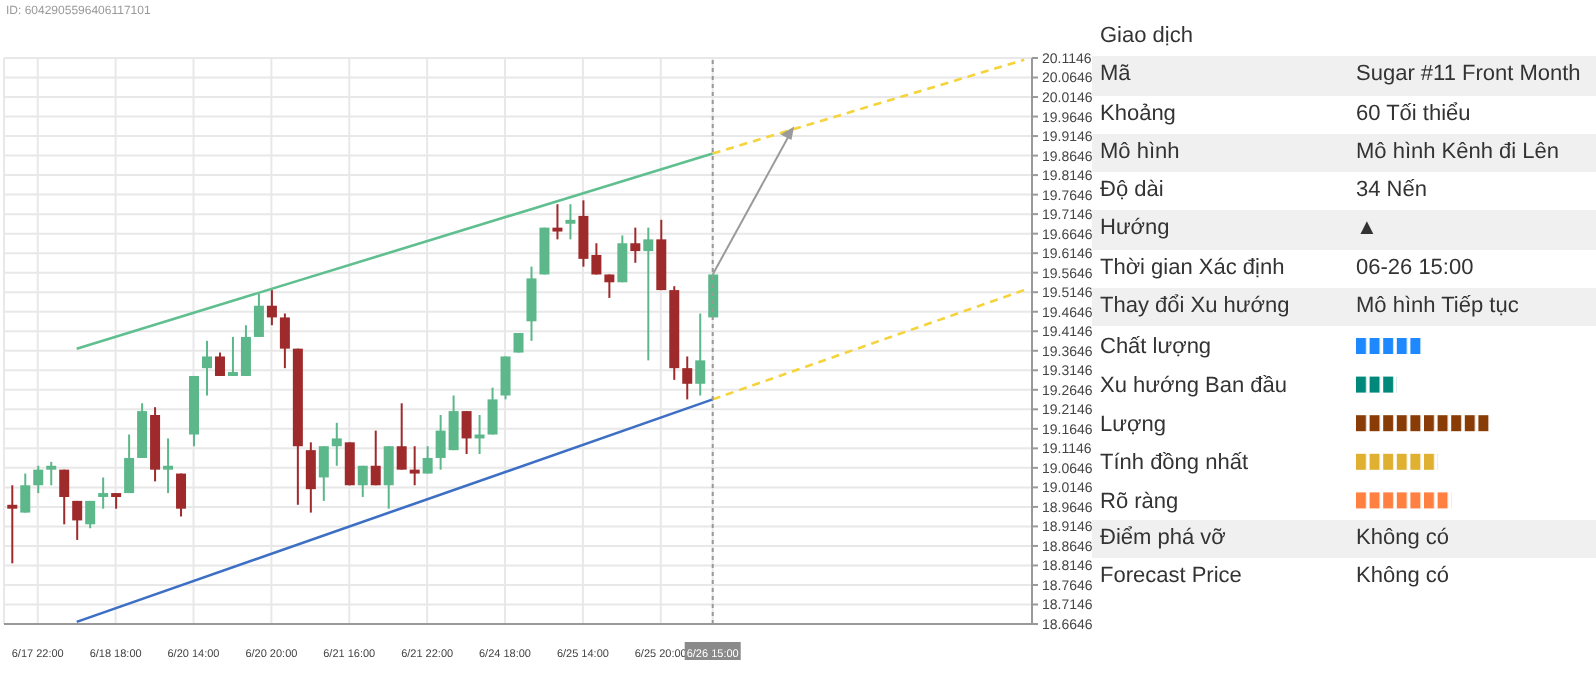 The width and height of the screenshot is (1596, 678). I want to click on text: 60 Tối thiểu, so click(1413, 113).